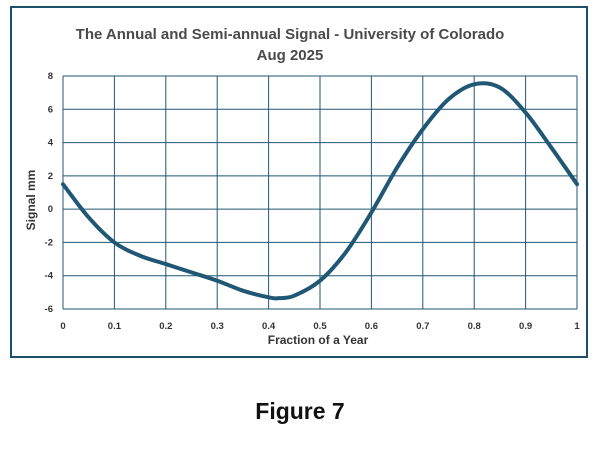 The height and width of the screenshot is (449, 600). Describe the element at coordinates (290, 55) in the screenshot. I see `chart-subtitle: Aug 2025` at that location.